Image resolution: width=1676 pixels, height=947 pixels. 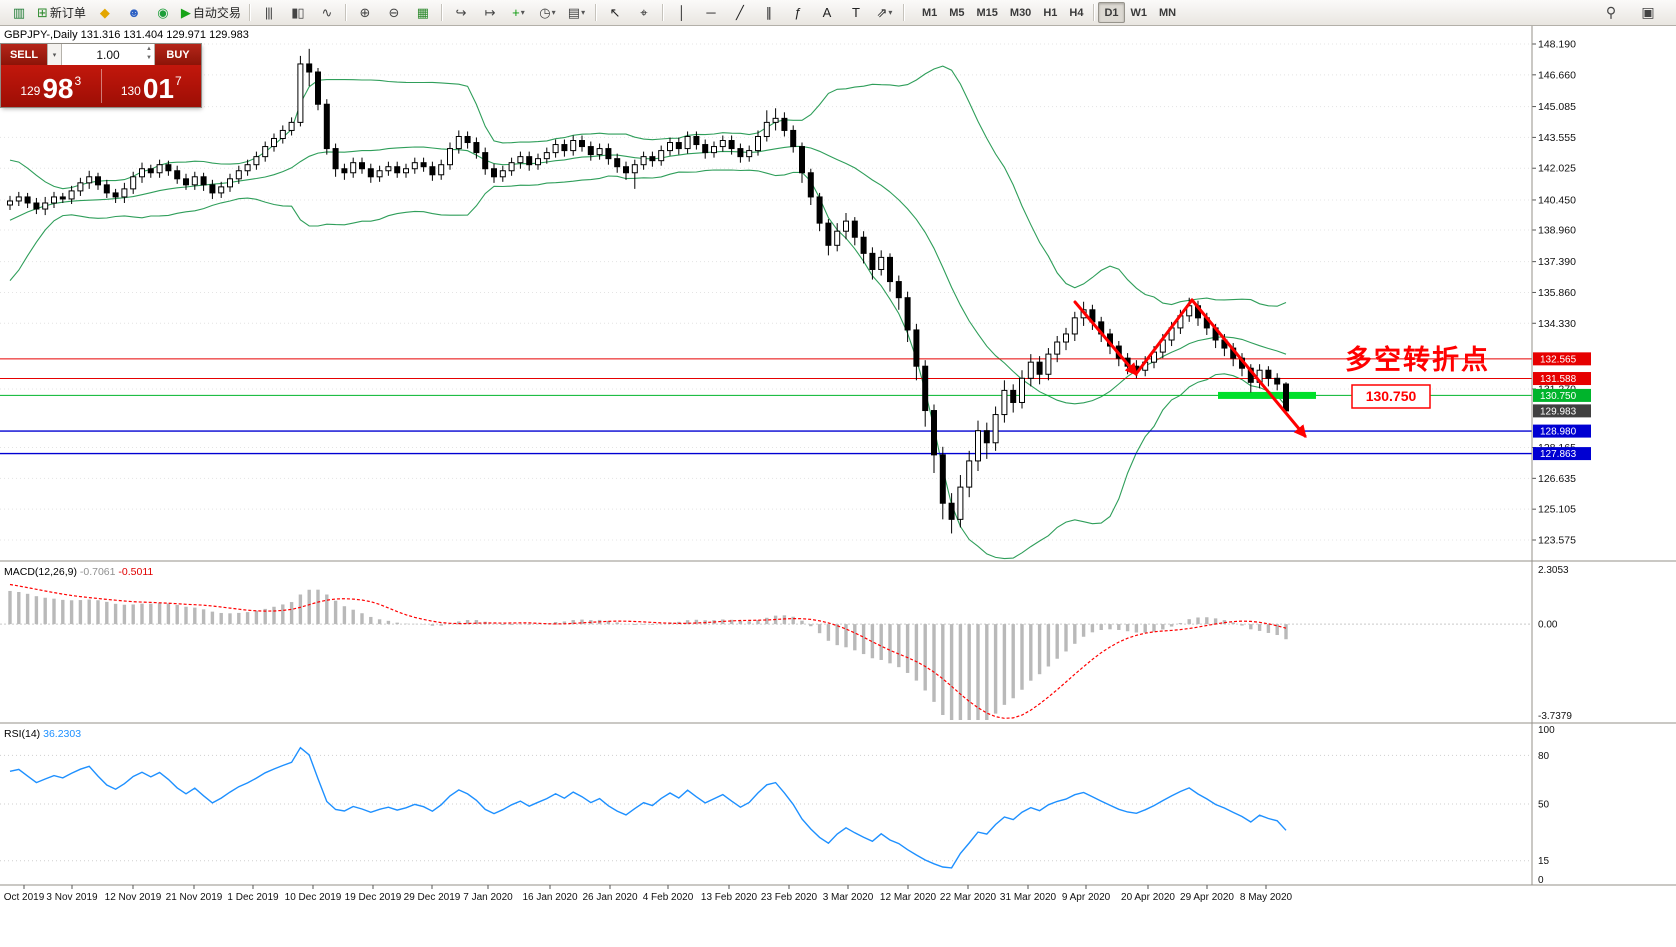 I want to click on autotrading-button: ▶ 自动交易, so click(x=211, y=12).